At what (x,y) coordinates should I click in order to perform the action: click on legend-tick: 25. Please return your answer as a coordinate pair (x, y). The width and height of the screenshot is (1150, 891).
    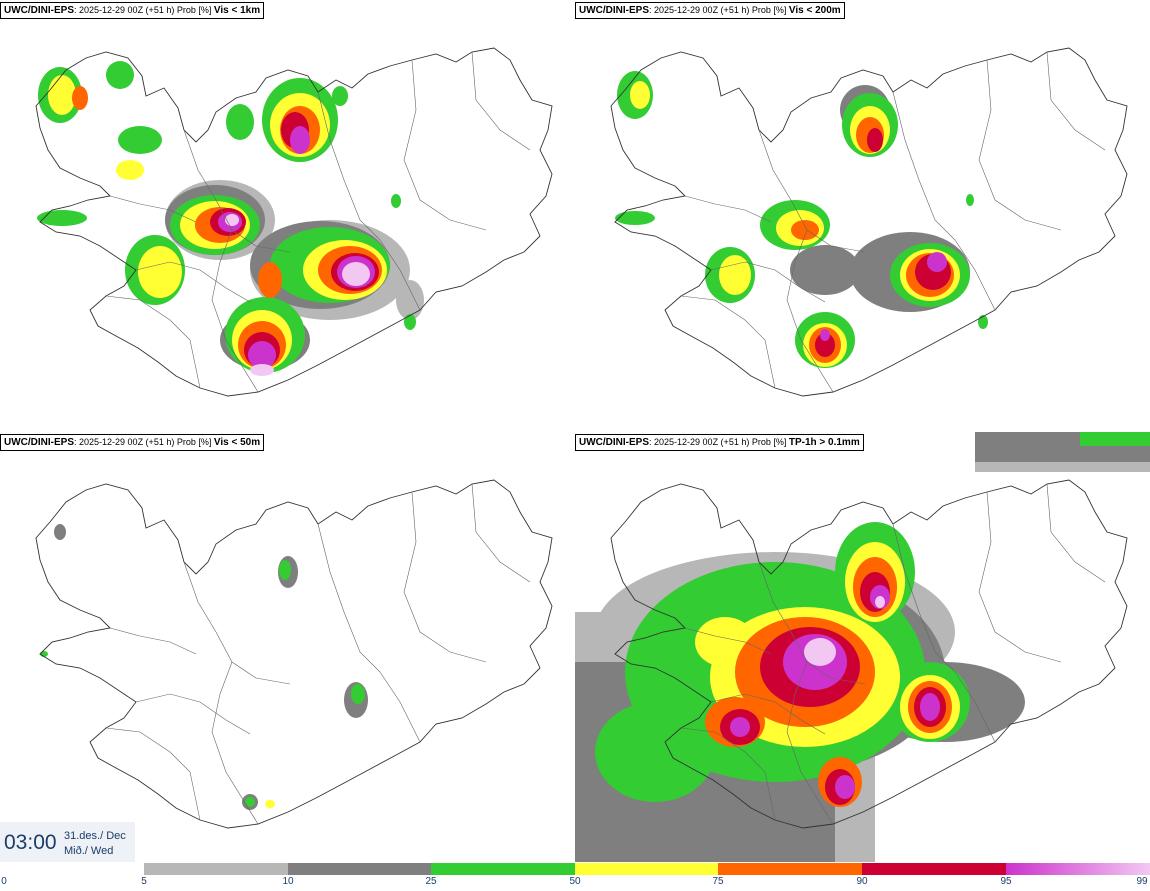
    Looking at the image, I should click on (431, 881).